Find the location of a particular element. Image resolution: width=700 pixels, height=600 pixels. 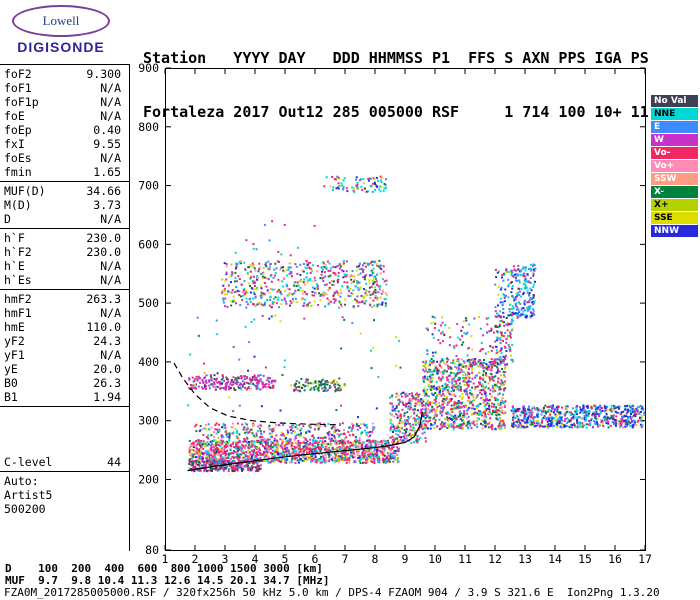

svg-text: 16 is located at coordinates (615, 559).